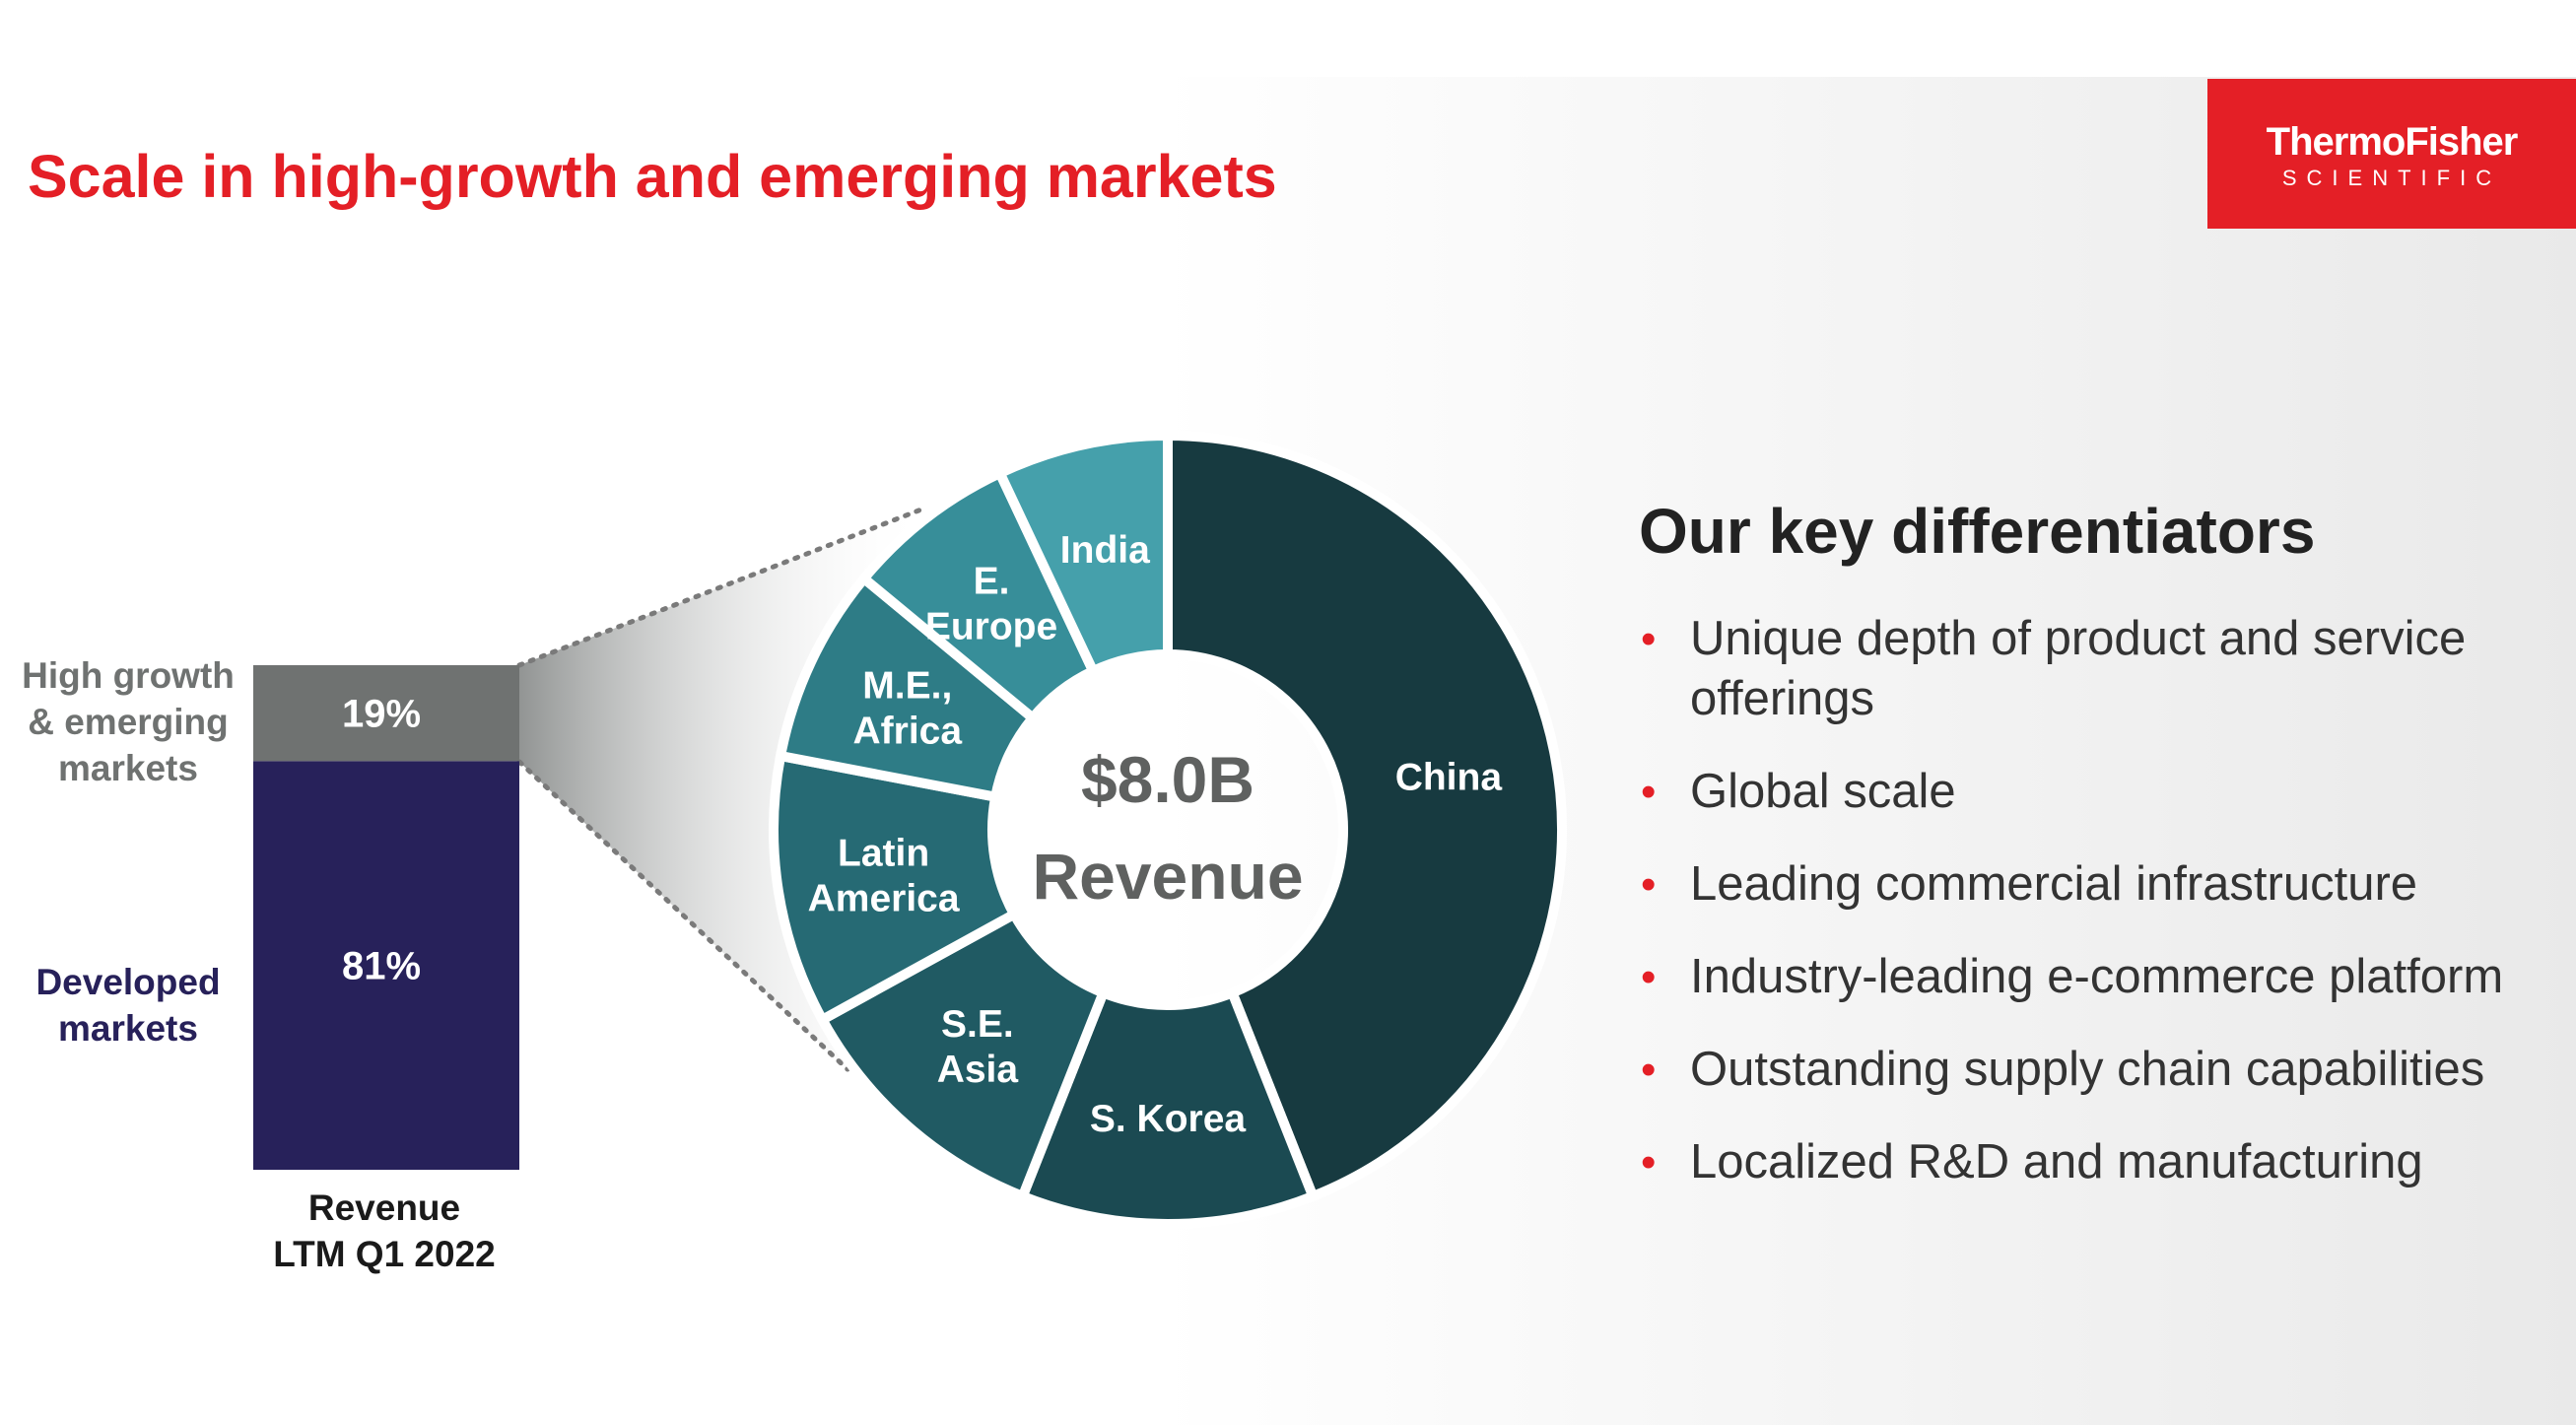 This screenshot has width=2576, height=1425. I want to click on differentiators-title: Our key differentiators, so click(1978, 531).